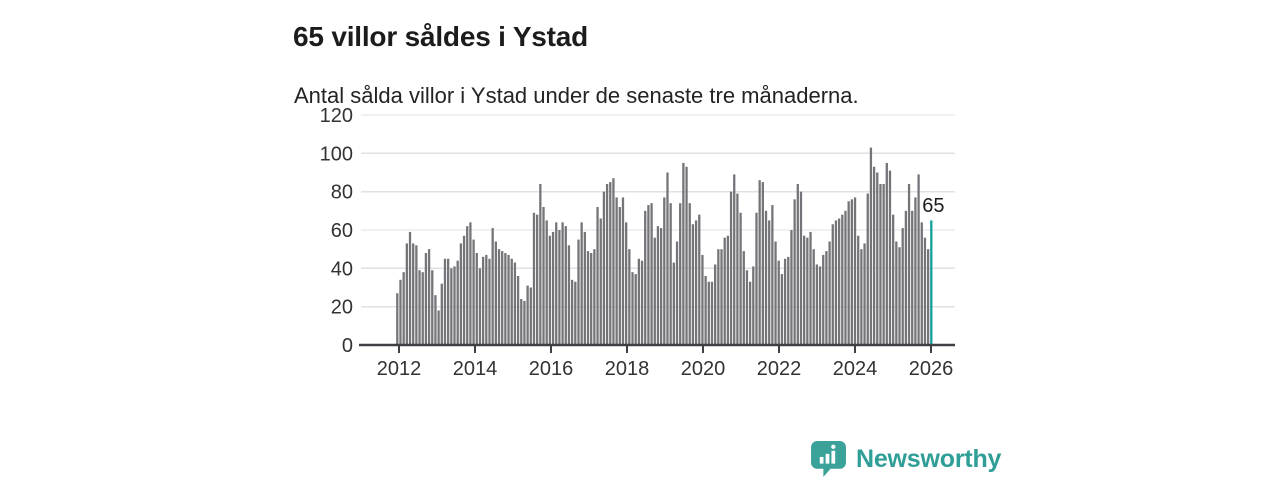  I want to click on y-axis-tick-label: 20, so click(342, 308).